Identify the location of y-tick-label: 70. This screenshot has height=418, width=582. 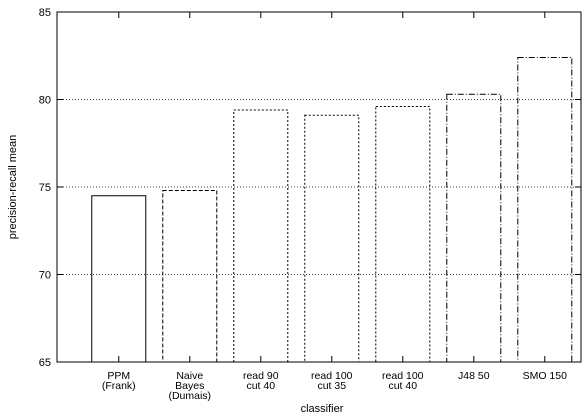
(45, 276).